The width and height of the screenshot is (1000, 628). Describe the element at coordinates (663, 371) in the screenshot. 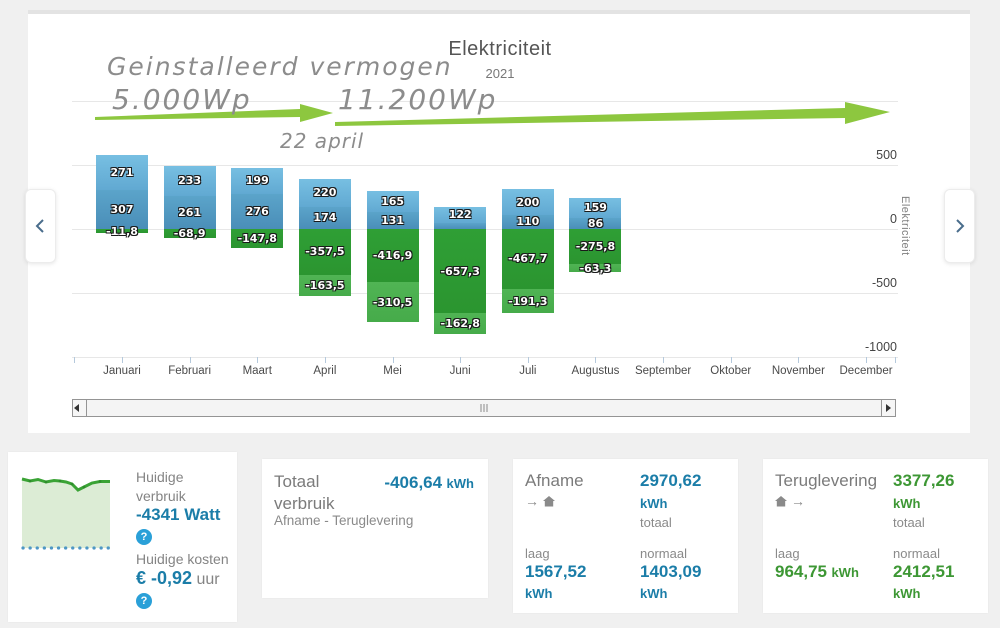

I see `month-label: September` at that location.